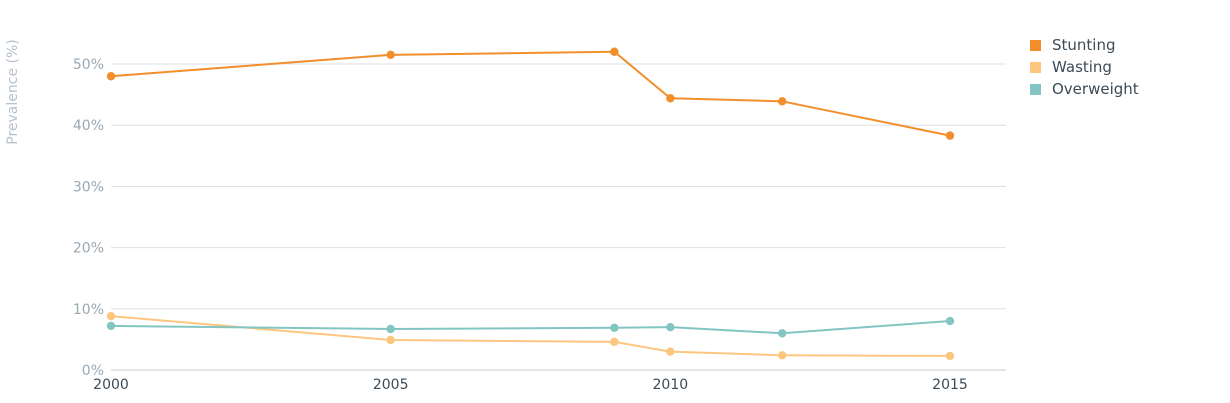 Image resolution: width=1230 pixels, height=403 pixels. Describe the element at coordinates (88, 65) in the screenshot. I see `y-tick-label: 50%` at that location.